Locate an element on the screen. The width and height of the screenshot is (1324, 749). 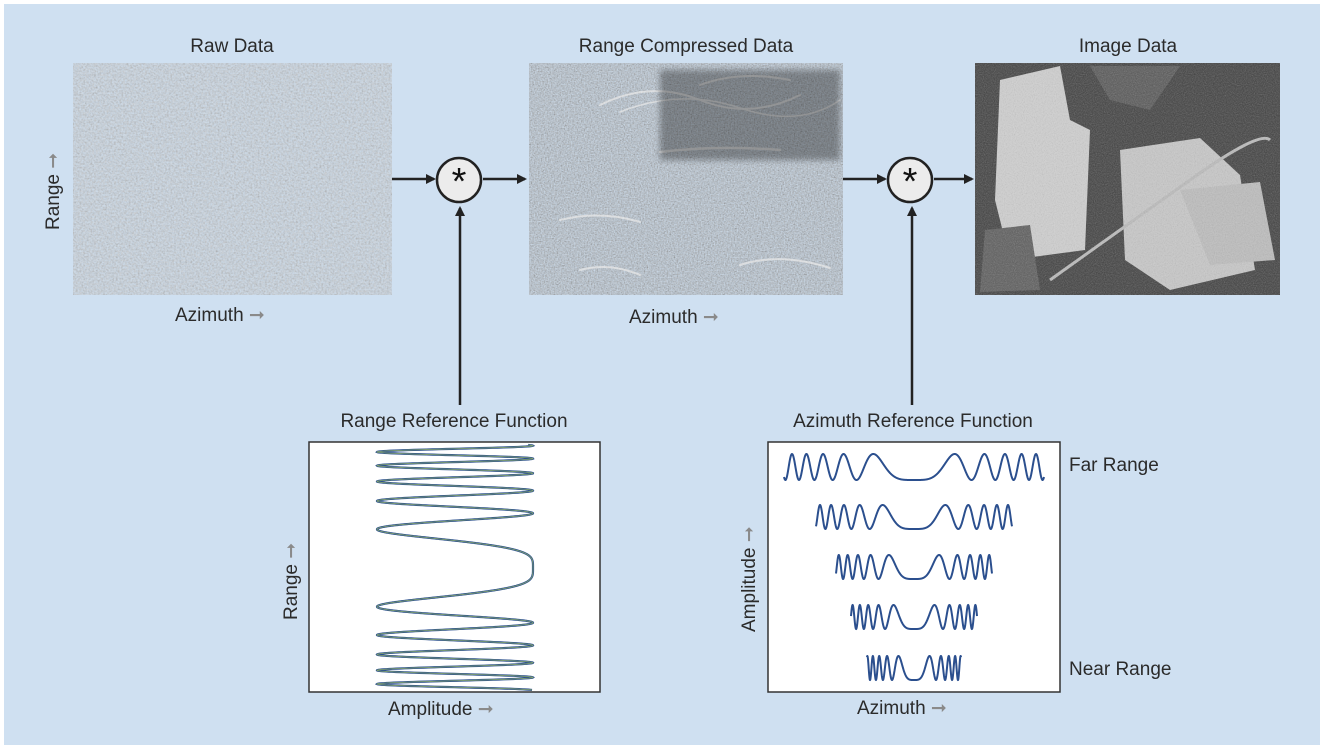
range-compressed-image is located at coordinates (686, 179).